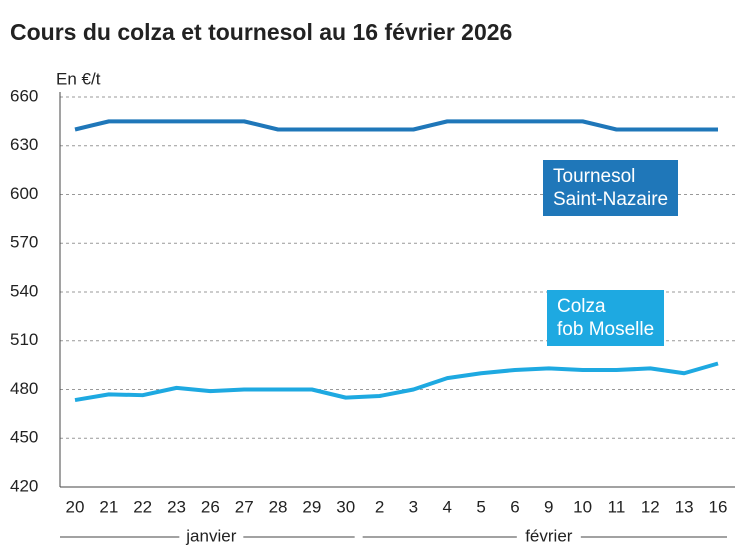  Describe the element at coordinates (650, 506) in the screenshot. I see `x-tick-label: 12` at that location.